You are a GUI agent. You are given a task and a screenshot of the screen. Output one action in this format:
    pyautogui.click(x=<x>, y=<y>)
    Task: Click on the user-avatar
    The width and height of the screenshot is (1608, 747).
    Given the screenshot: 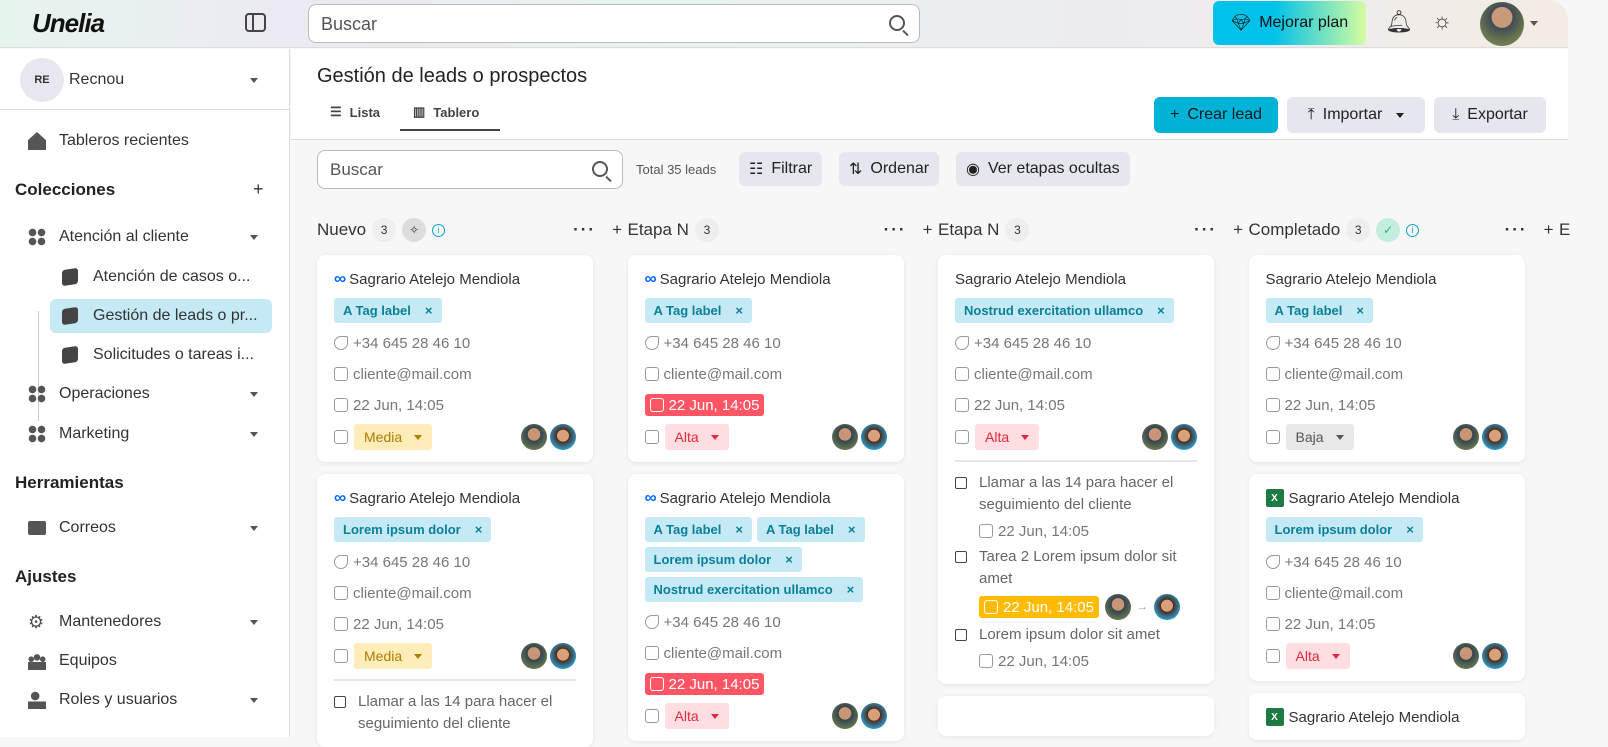 What is the action you would take?
    pyautogui.click(x=1502, y=24)
    